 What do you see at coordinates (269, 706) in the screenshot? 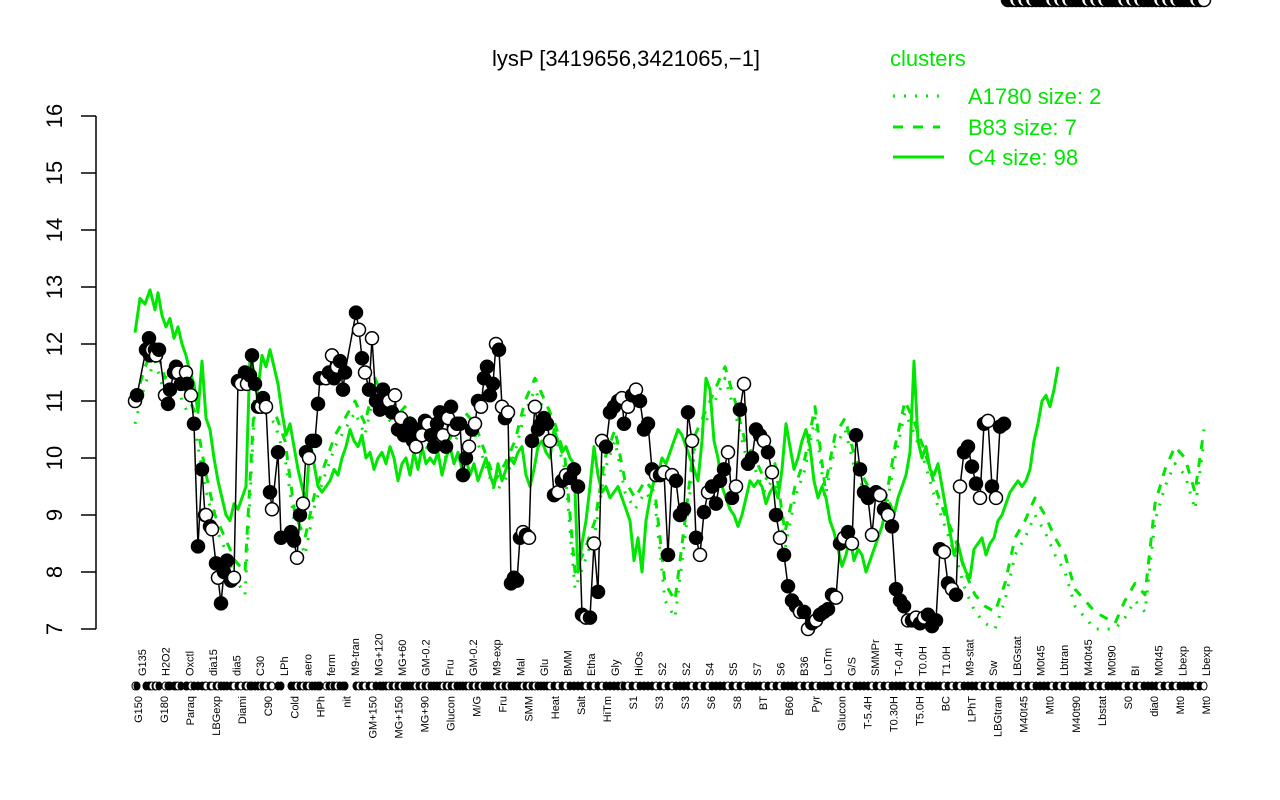
I see `x-label-bottom: C90` at bounding box center [269, 706].